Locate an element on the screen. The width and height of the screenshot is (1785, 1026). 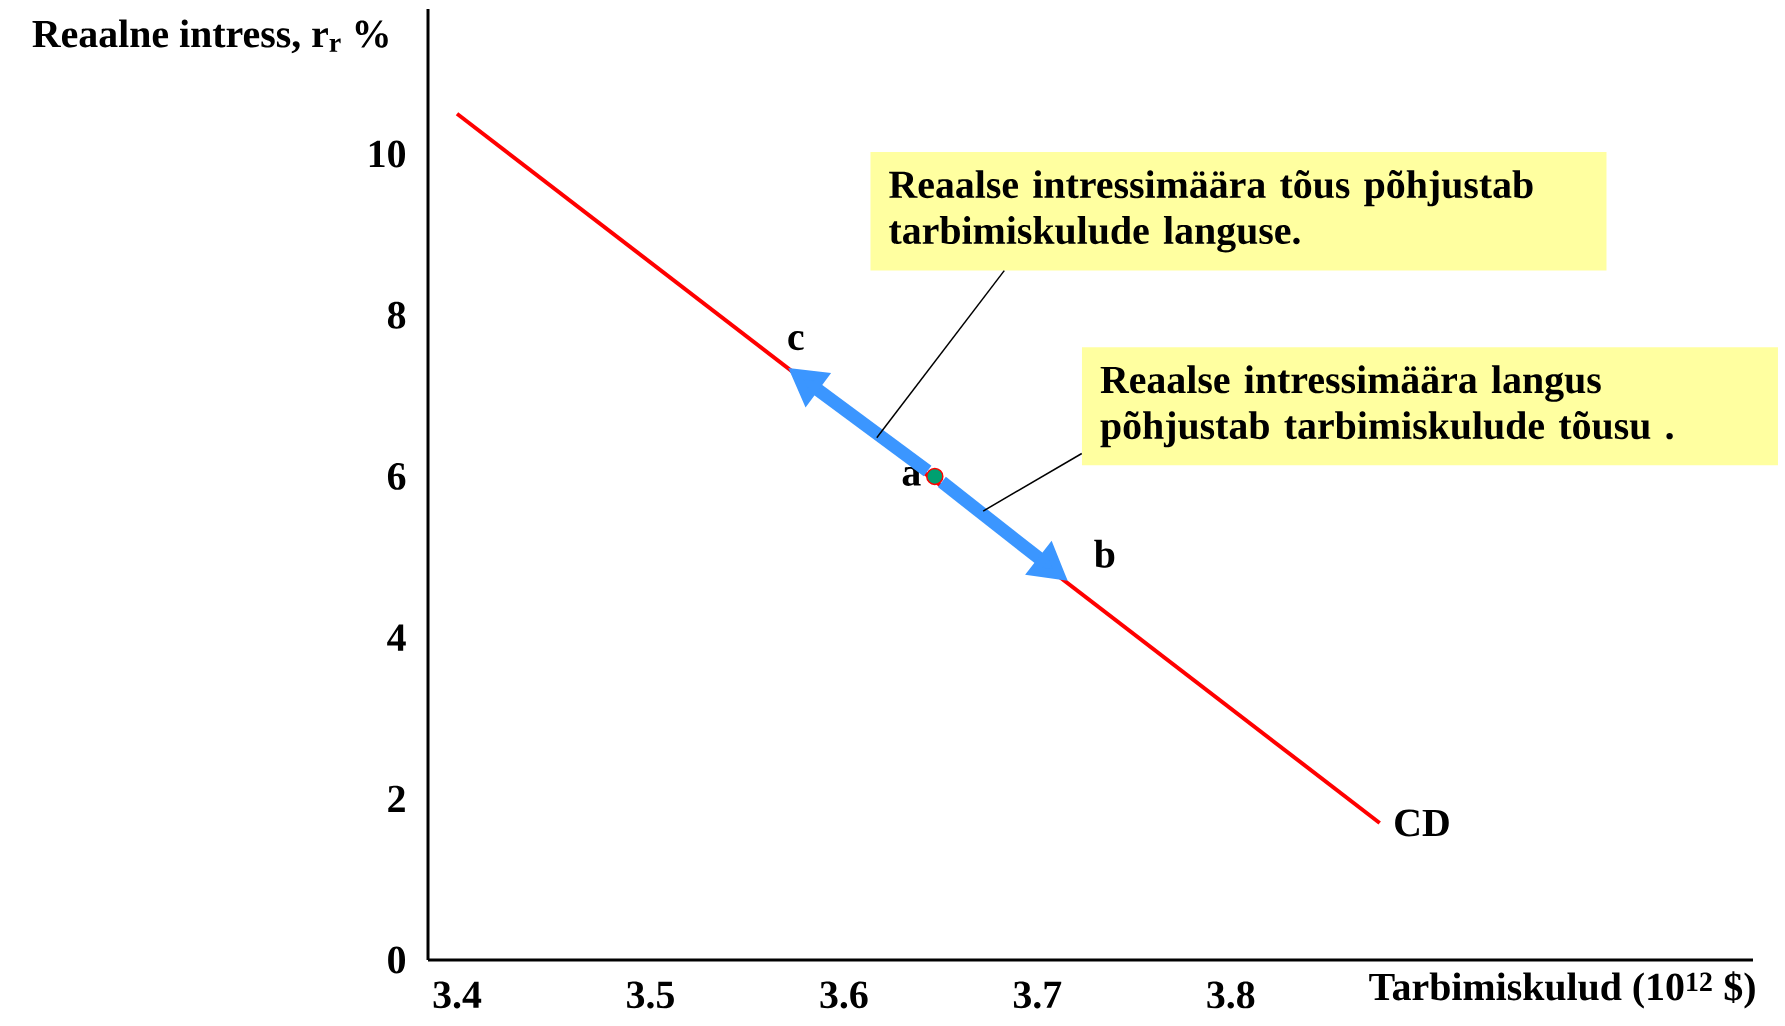
annotation: Reaalse intressimäära langus põhjustab tarbimiskulude tõusu . is located at coordinates (1386, 406).